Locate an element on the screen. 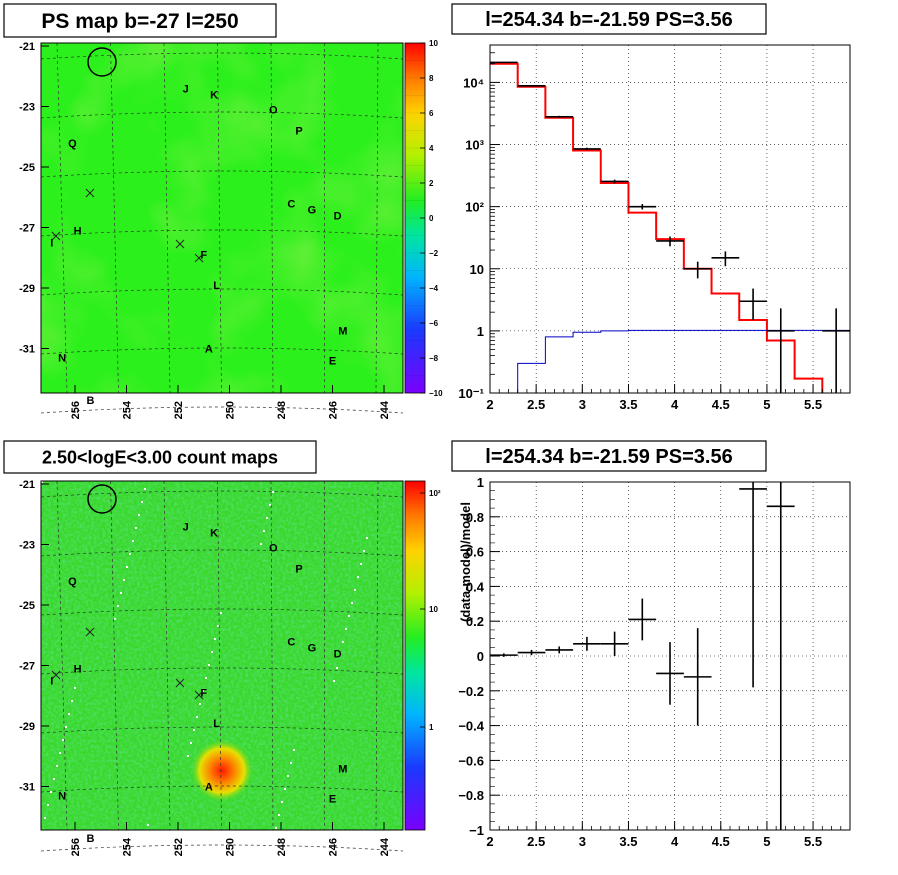 This screenshot has width=898, height=875. source-label: K is located at coordinates (214, 95).